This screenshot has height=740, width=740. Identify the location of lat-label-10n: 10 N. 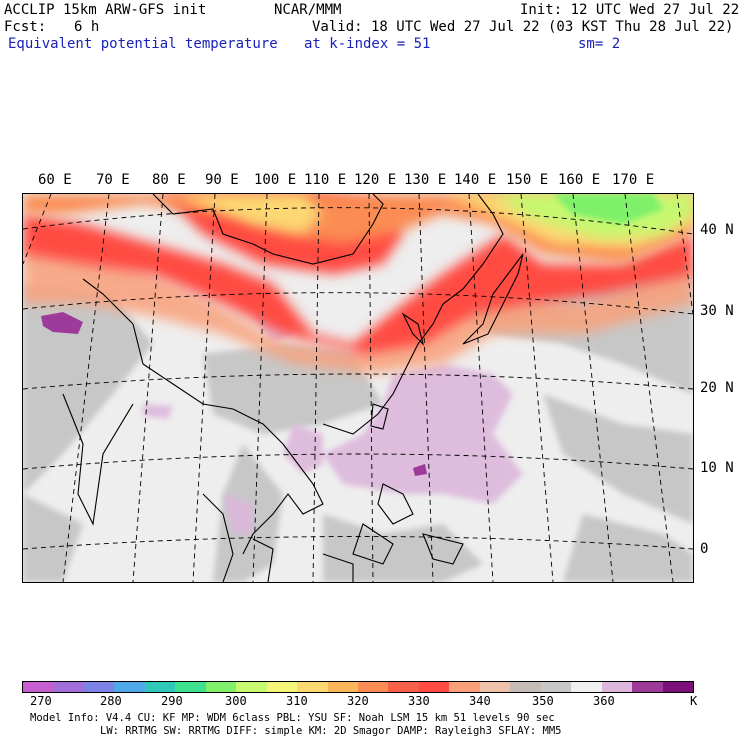
(717, 468).